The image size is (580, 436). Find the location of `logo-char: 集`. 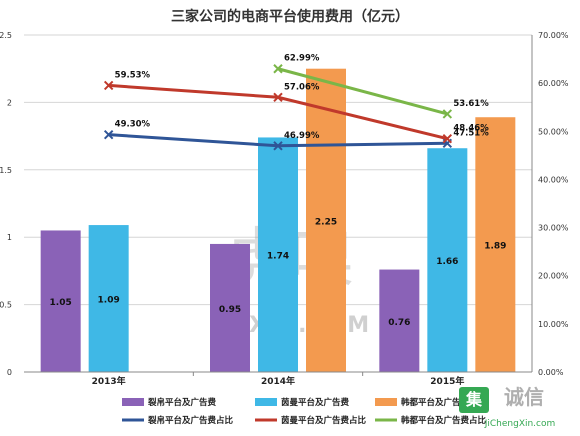

logo-char: 集 is located at coordinates (474, 399).